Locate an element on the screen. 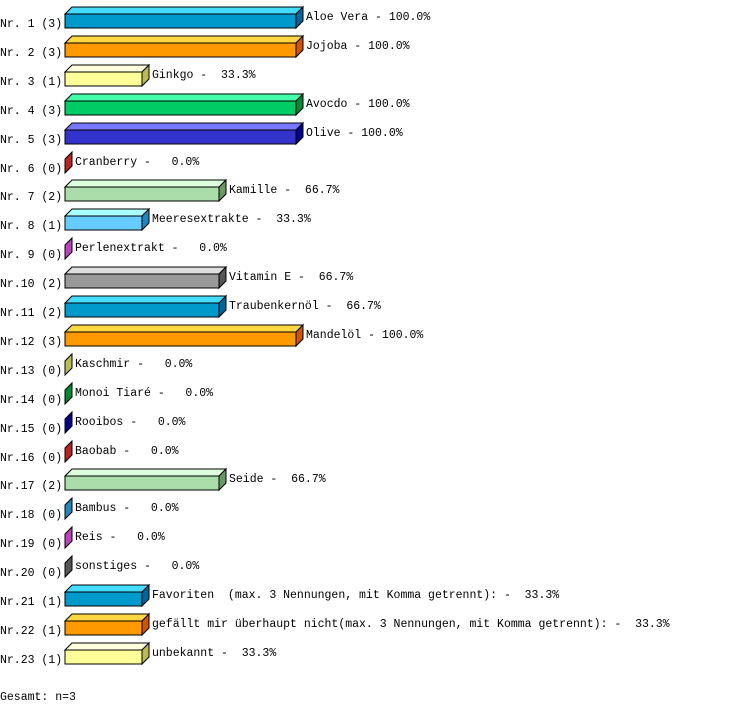 The height and width of the screenshot is (715, 747). data-label: Jojoba - 100.0% is located at coordinates (358, 46).